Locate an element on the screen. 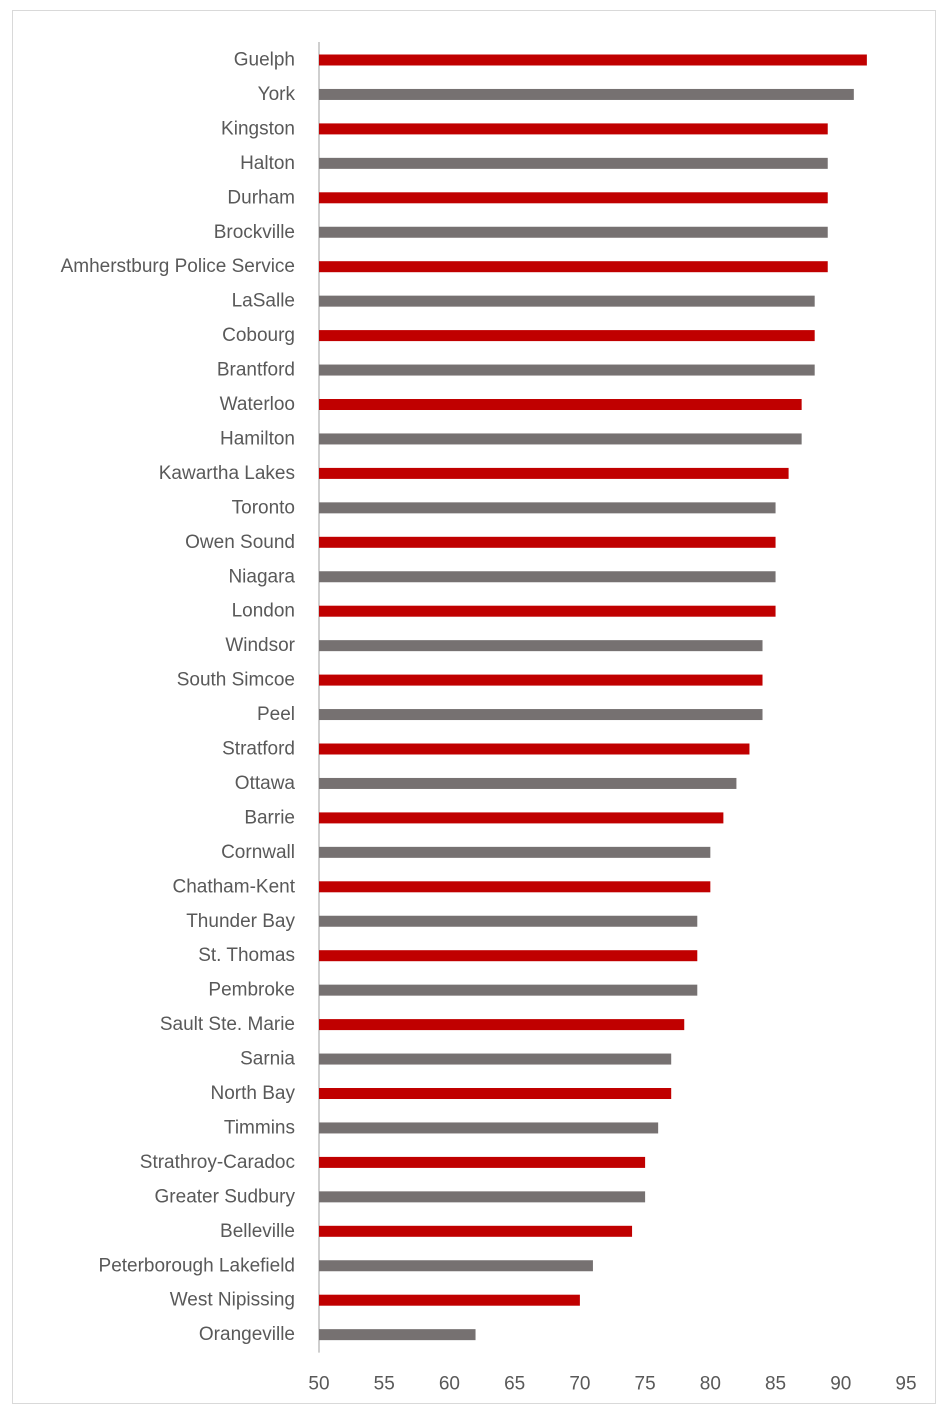 The image size is (938, 1406). category-label: Toronto is located at coordinates (263, 507).